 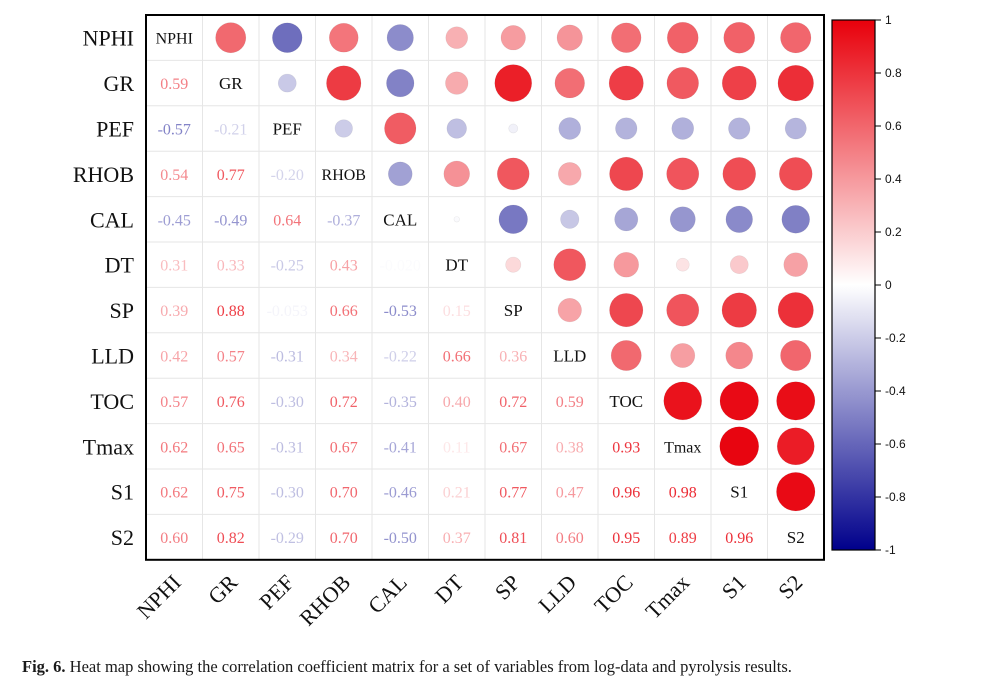 What do you see at coordinates (231, 493) in the screenshot?
I see `corr-value-s1-gr: 0.75` at bounding box center [231, 493].